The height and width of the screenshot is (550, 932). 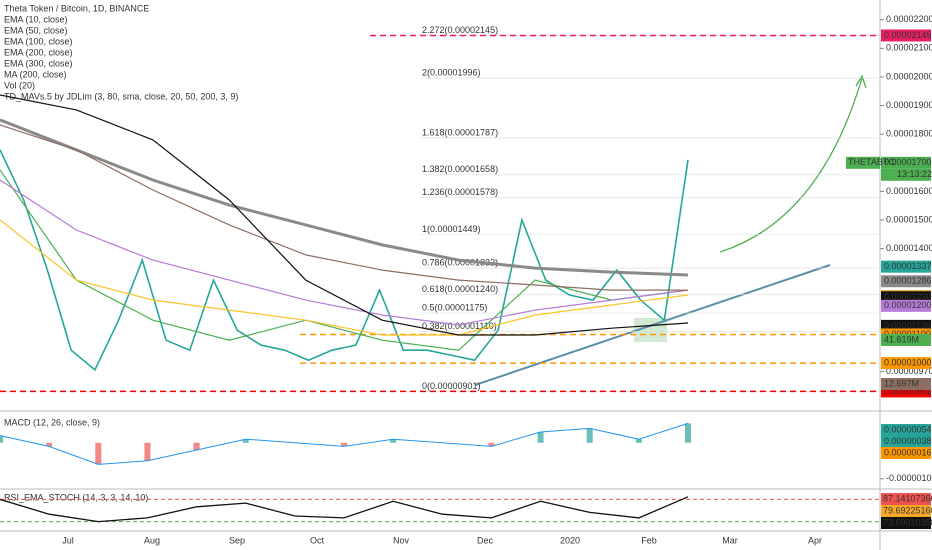 I want to click on fib-label: 1.236(0.00001578), so click(x=460, y=192).